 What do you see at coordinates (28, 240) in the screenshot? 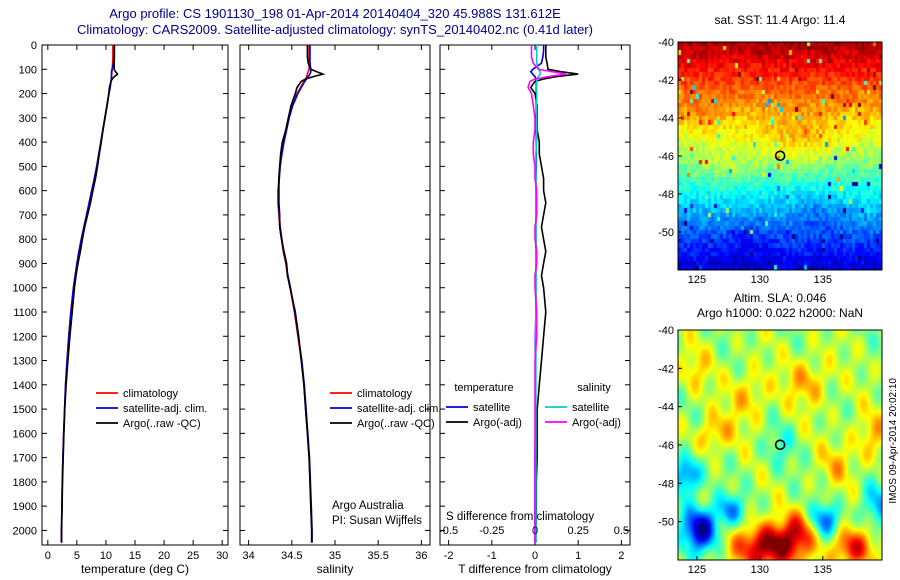
I see `depth-tick-label: 800` at bounding box center [28, 240].